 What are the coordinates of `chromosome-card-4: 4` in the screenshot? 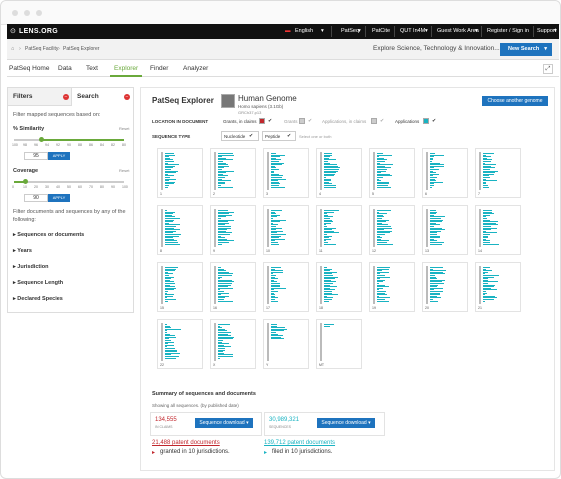 It's located at (339, 173).